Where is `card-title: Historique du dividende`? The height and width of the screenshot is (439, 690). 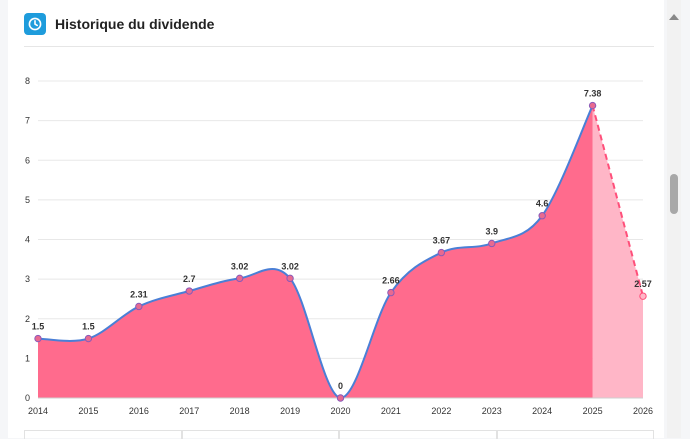
card-title: Historique du dividende is located at coordinates (135, 24).